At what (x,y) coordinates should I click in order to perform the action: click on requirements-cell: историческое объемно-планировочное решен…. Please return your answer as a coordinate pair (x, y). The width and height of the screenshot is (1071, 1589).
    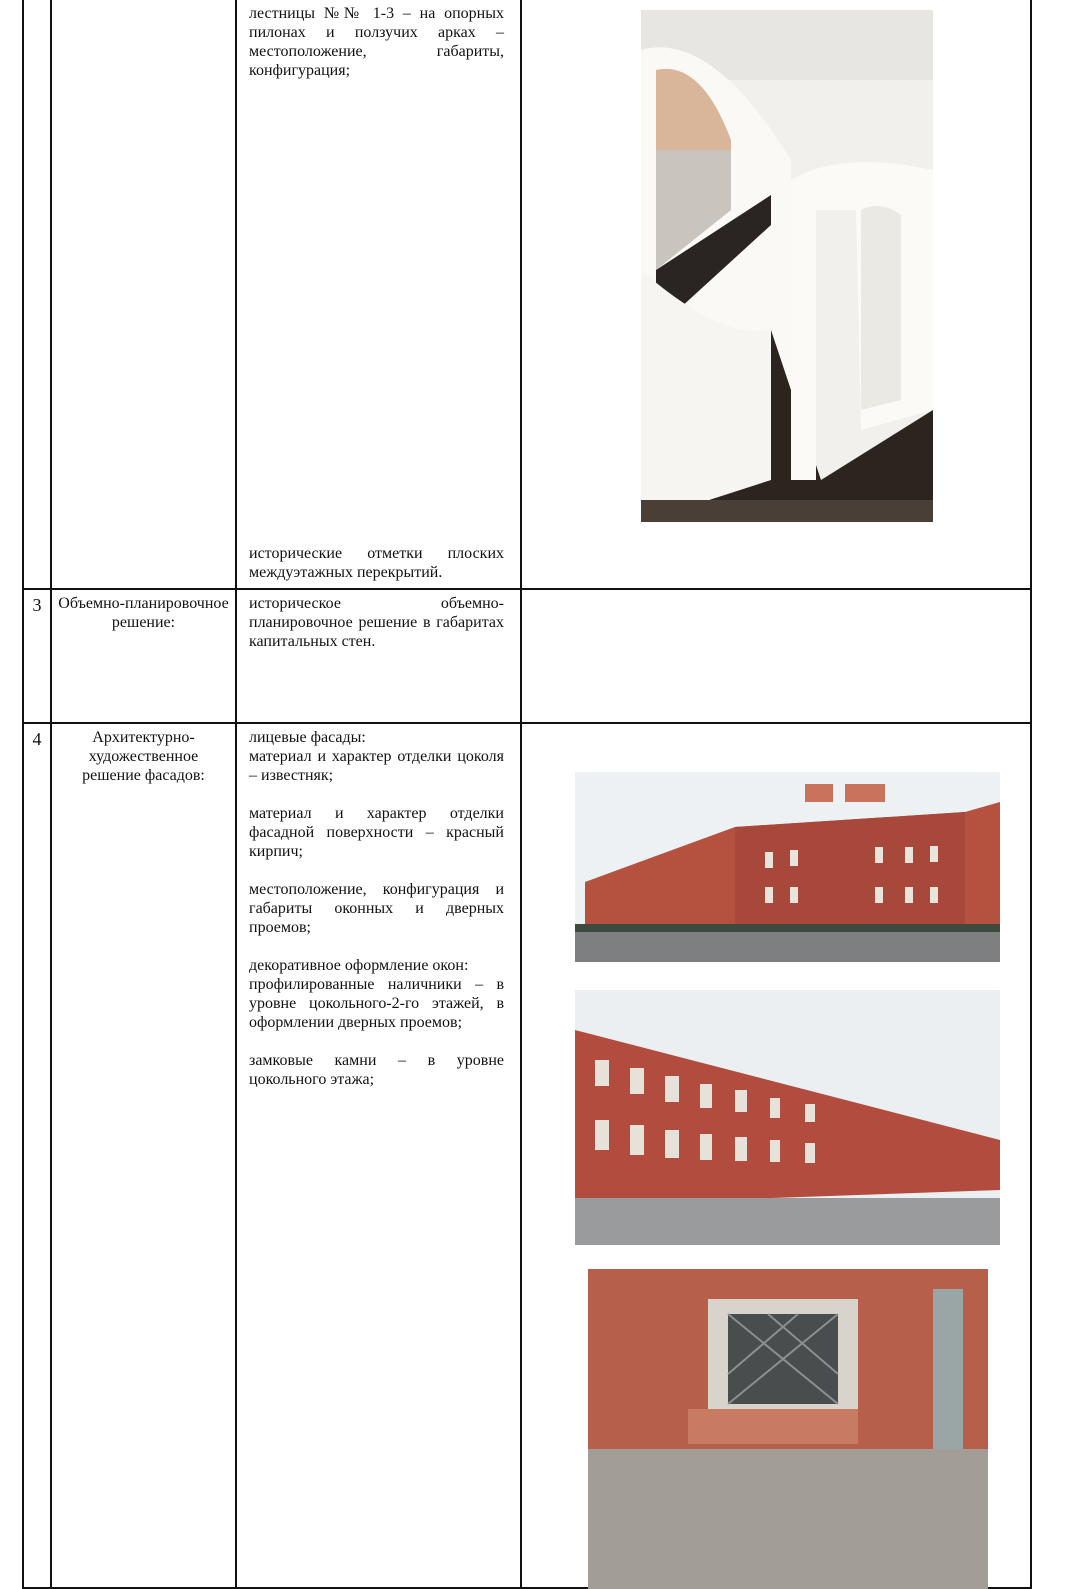
    Looking at the image, I should click on (378, 656).